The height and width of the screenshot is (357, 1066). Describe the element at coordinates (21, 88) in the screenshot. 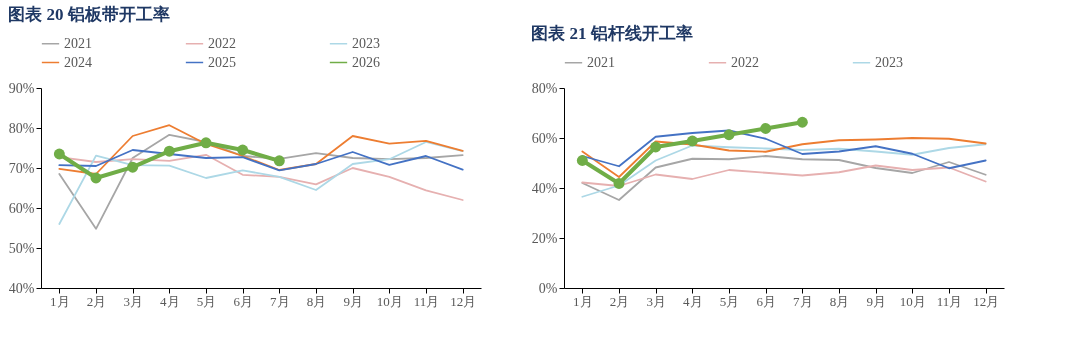

I see `y-tick-label: 90%` at that location.